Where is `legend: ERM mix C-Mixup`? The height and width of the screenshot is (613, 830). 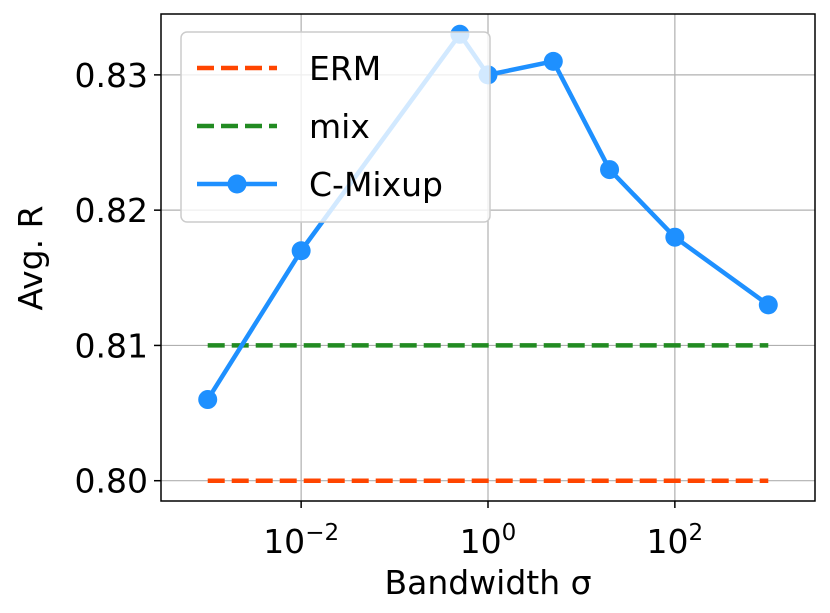 legend: ERM mix C-Mixup is located at coordinates (335, 127).